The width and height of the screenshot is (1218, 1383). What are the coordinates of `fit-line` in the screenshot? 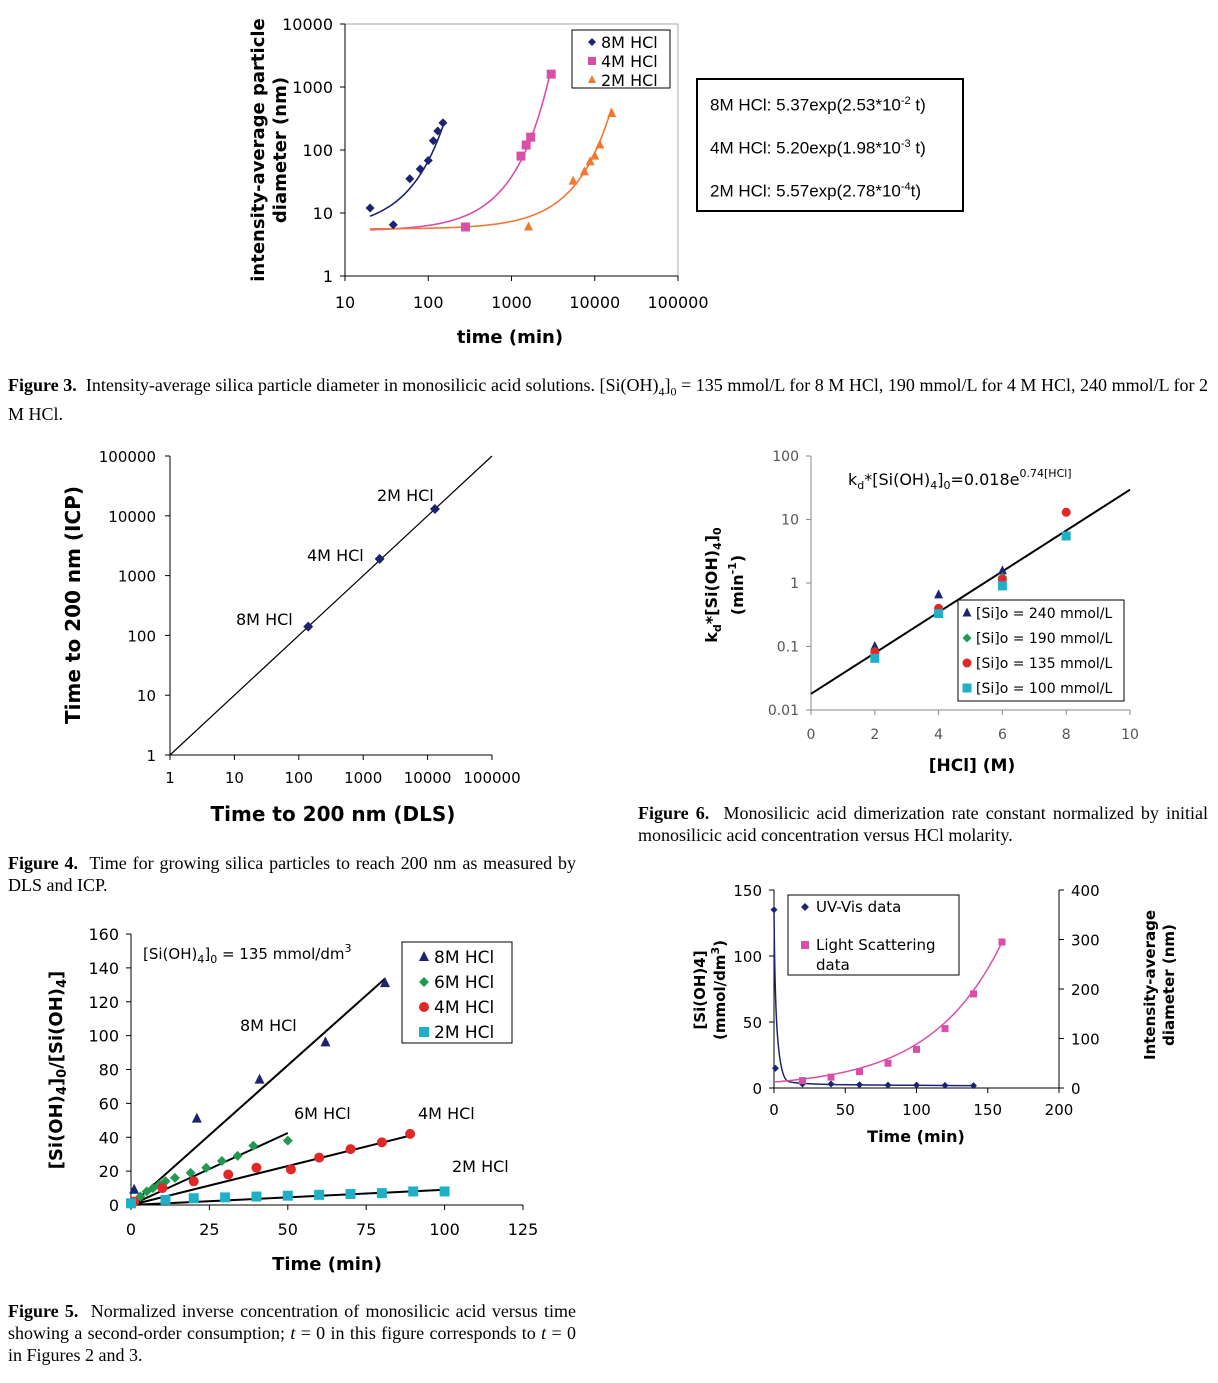 It's located at (970, 591).